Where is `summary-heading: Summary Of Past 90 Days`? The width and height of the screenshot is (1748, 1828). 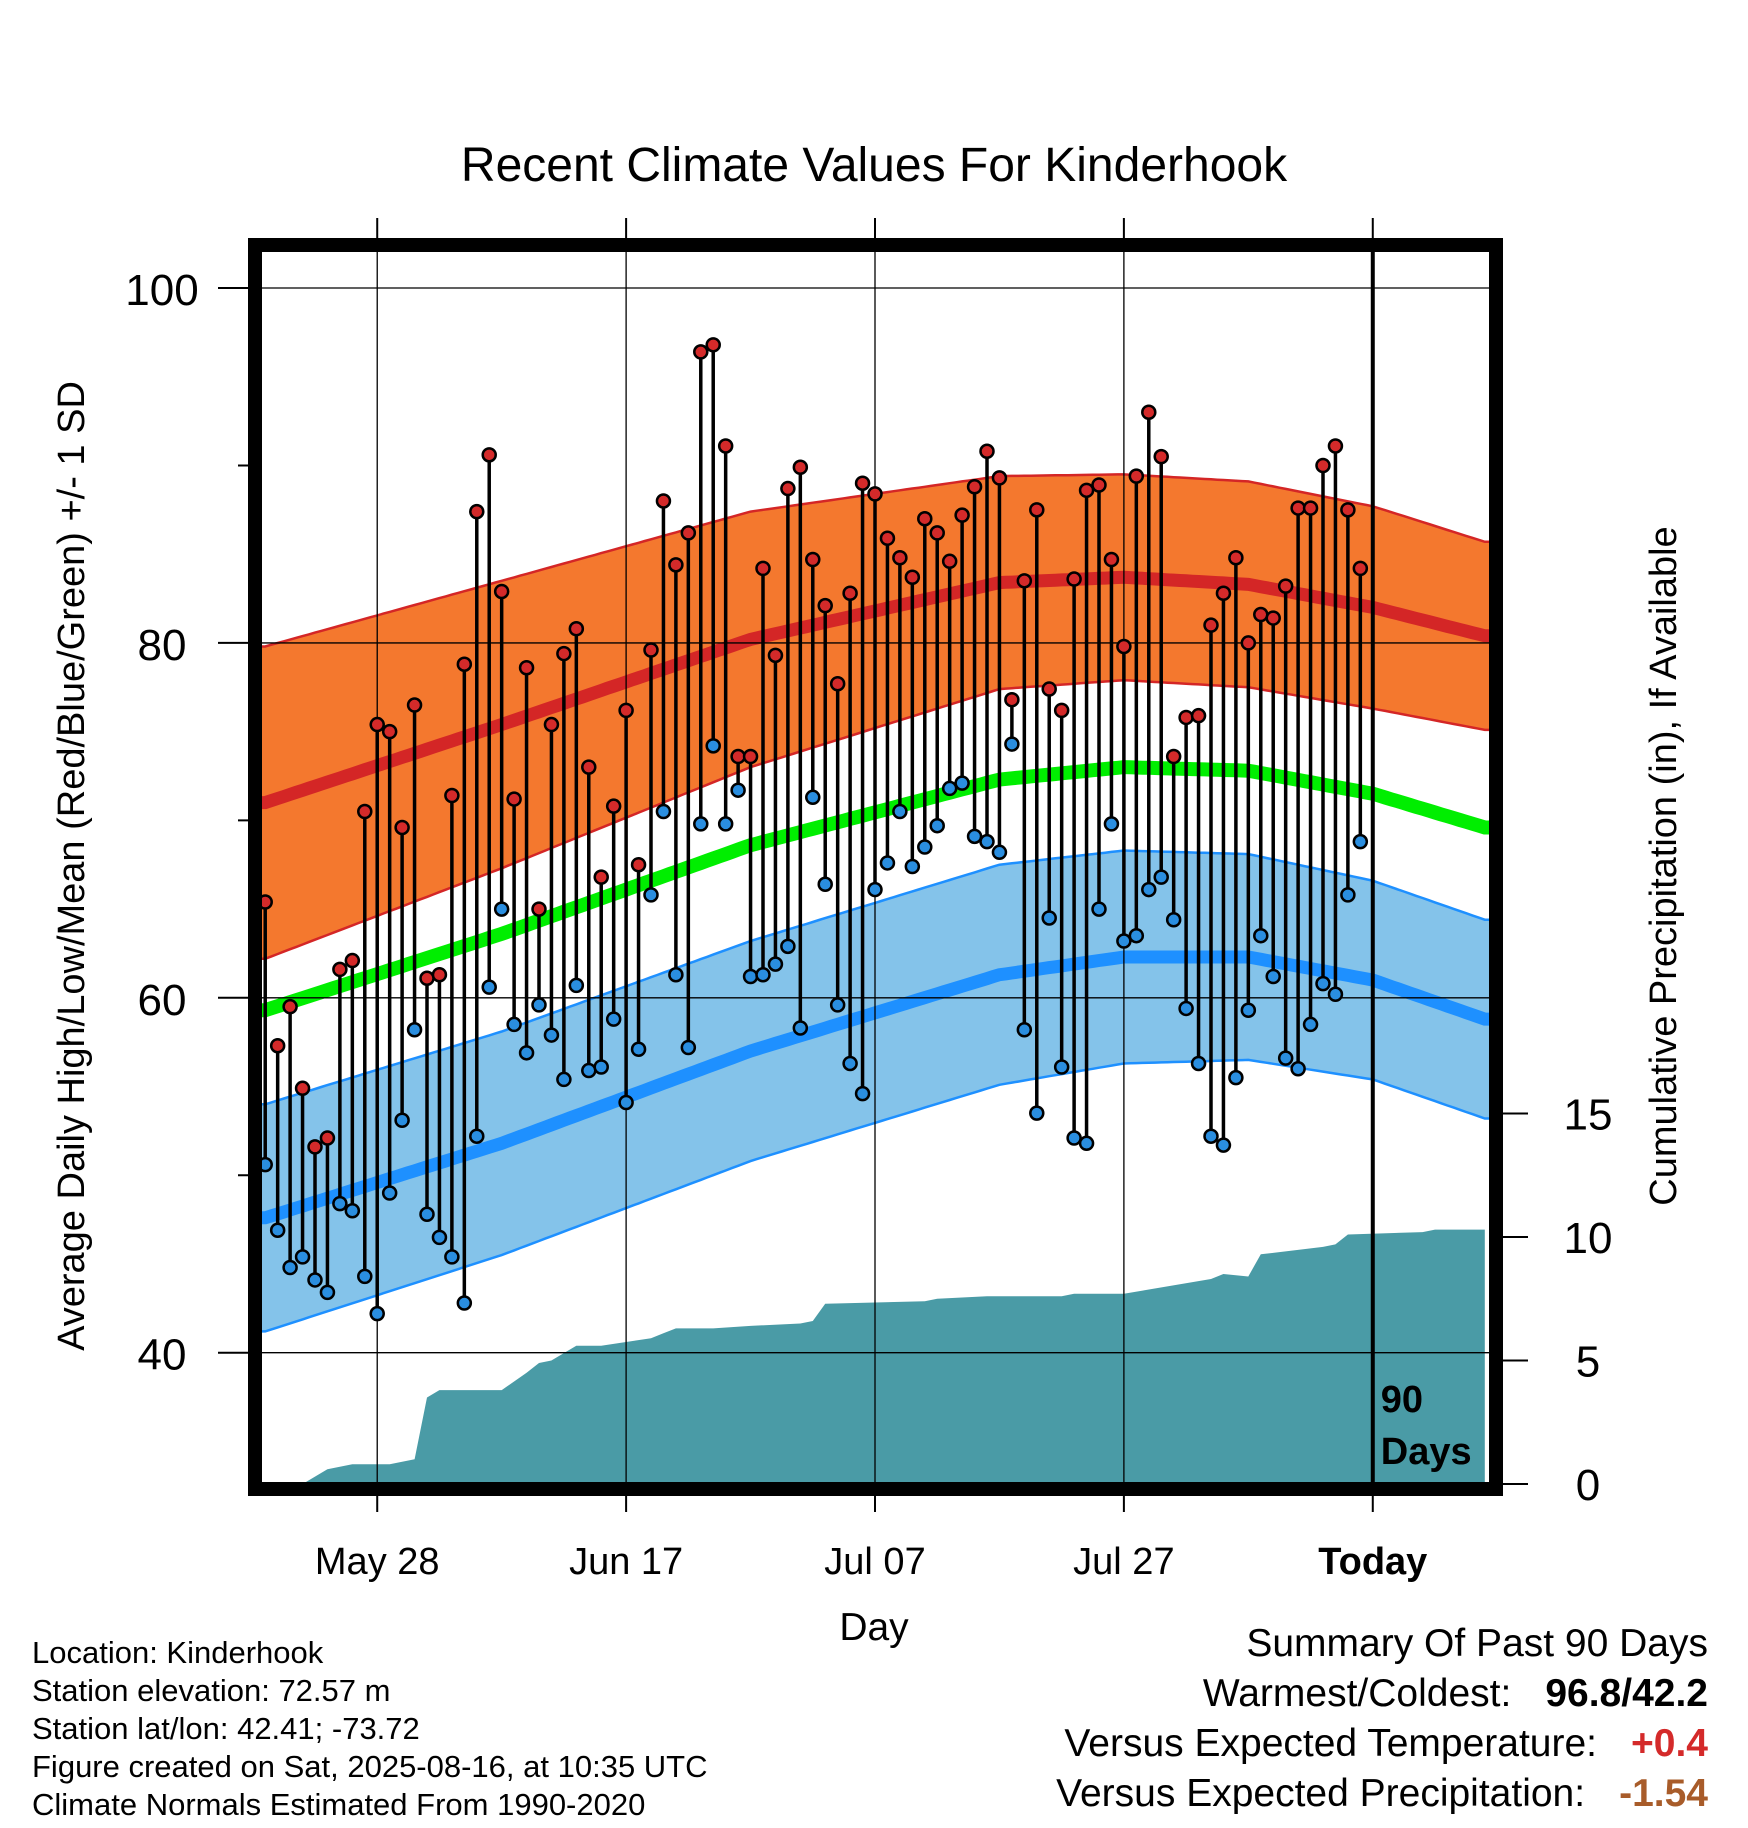
summary-heading: Summary Of Past 90 Days is located at coordinates (1477, 1643).